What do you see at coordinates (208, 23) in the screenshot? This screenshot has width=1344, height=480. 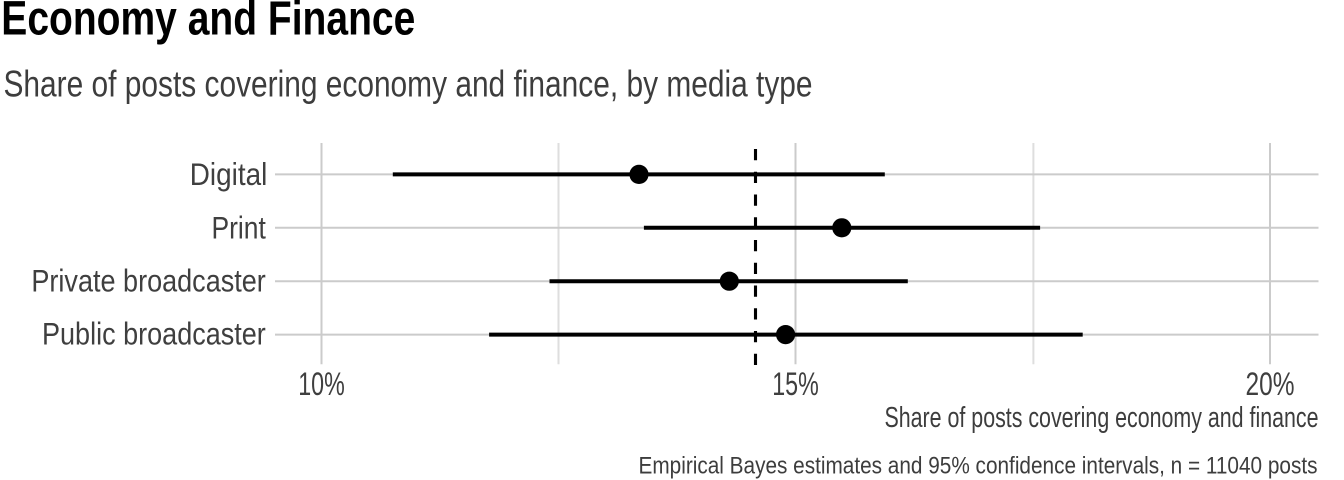 I see `svg-text: Economy and Finance` at bounding box center [208, 23].